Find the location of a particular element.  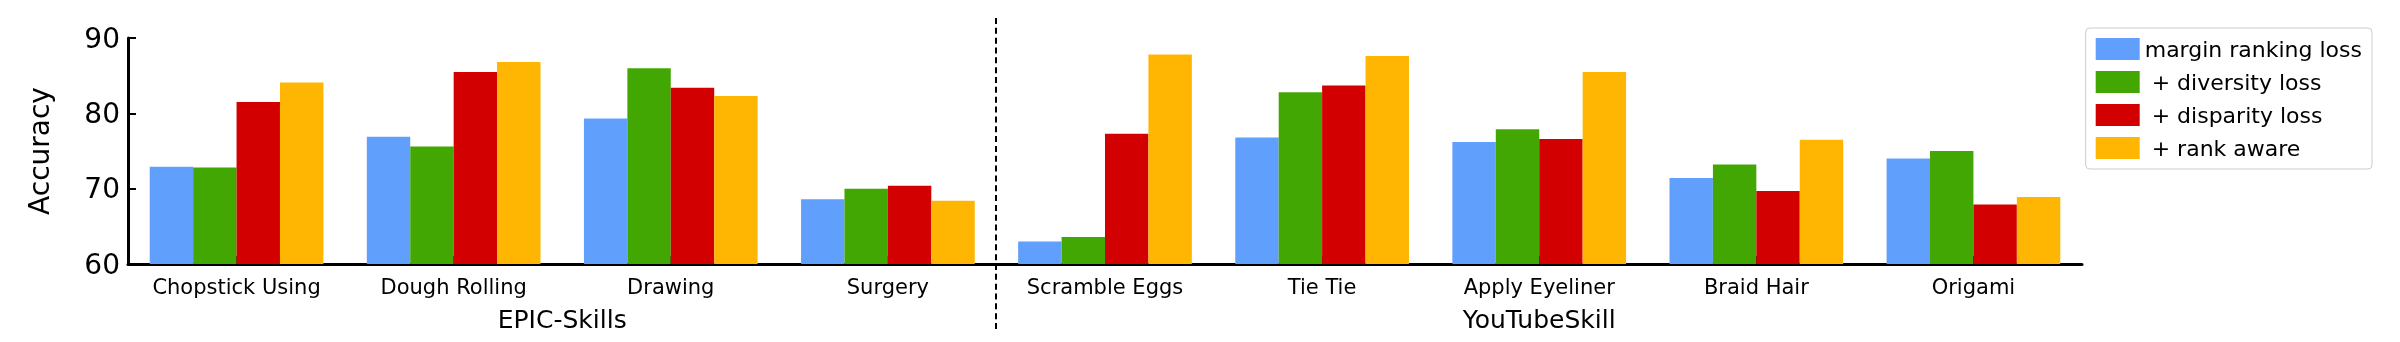

x-tick-label: Chopstick Using is located at coordinates (236, 286).